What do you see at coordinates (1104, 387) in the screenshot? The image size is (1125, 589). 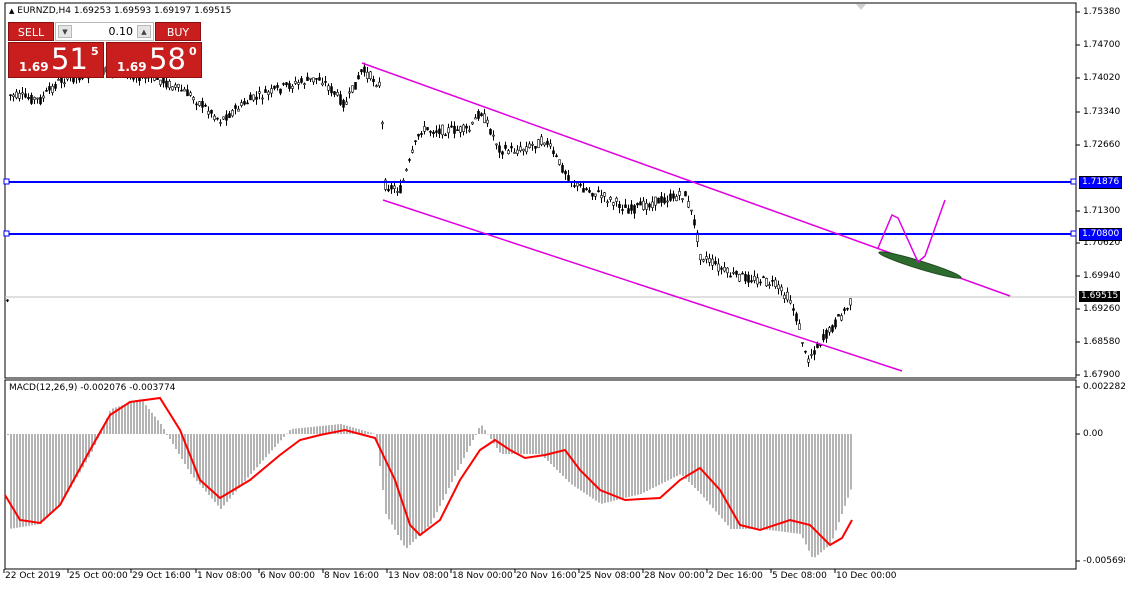 I see `macd-axis-label: 0.002282` at bounding box center [1104, 387].